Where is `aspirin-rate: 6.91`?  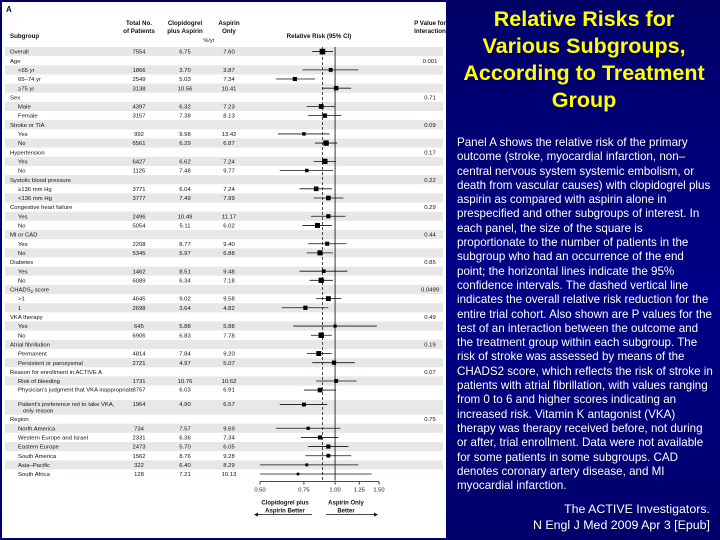 aspirin-rate: 6.91 is located at coordinates (228, 391).